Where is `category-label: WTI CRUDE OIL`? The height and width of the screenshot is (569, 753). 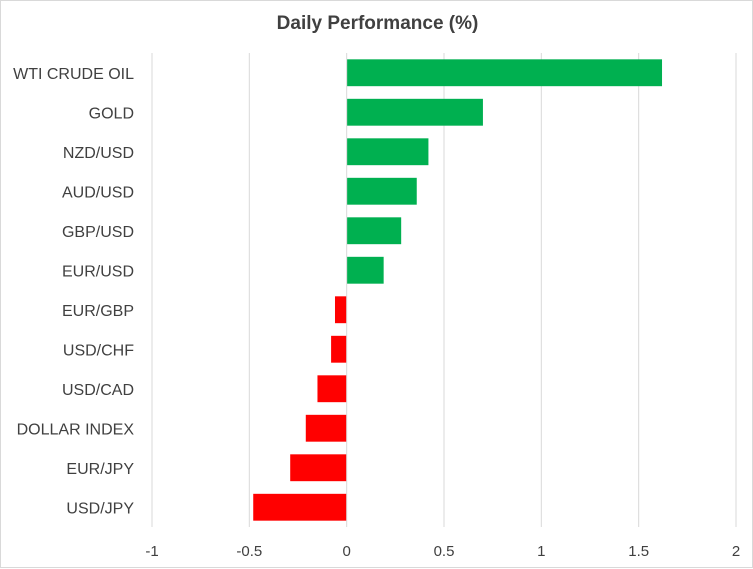
category-label: WTI CRUDE OIL is located at coordinates (73, 74).